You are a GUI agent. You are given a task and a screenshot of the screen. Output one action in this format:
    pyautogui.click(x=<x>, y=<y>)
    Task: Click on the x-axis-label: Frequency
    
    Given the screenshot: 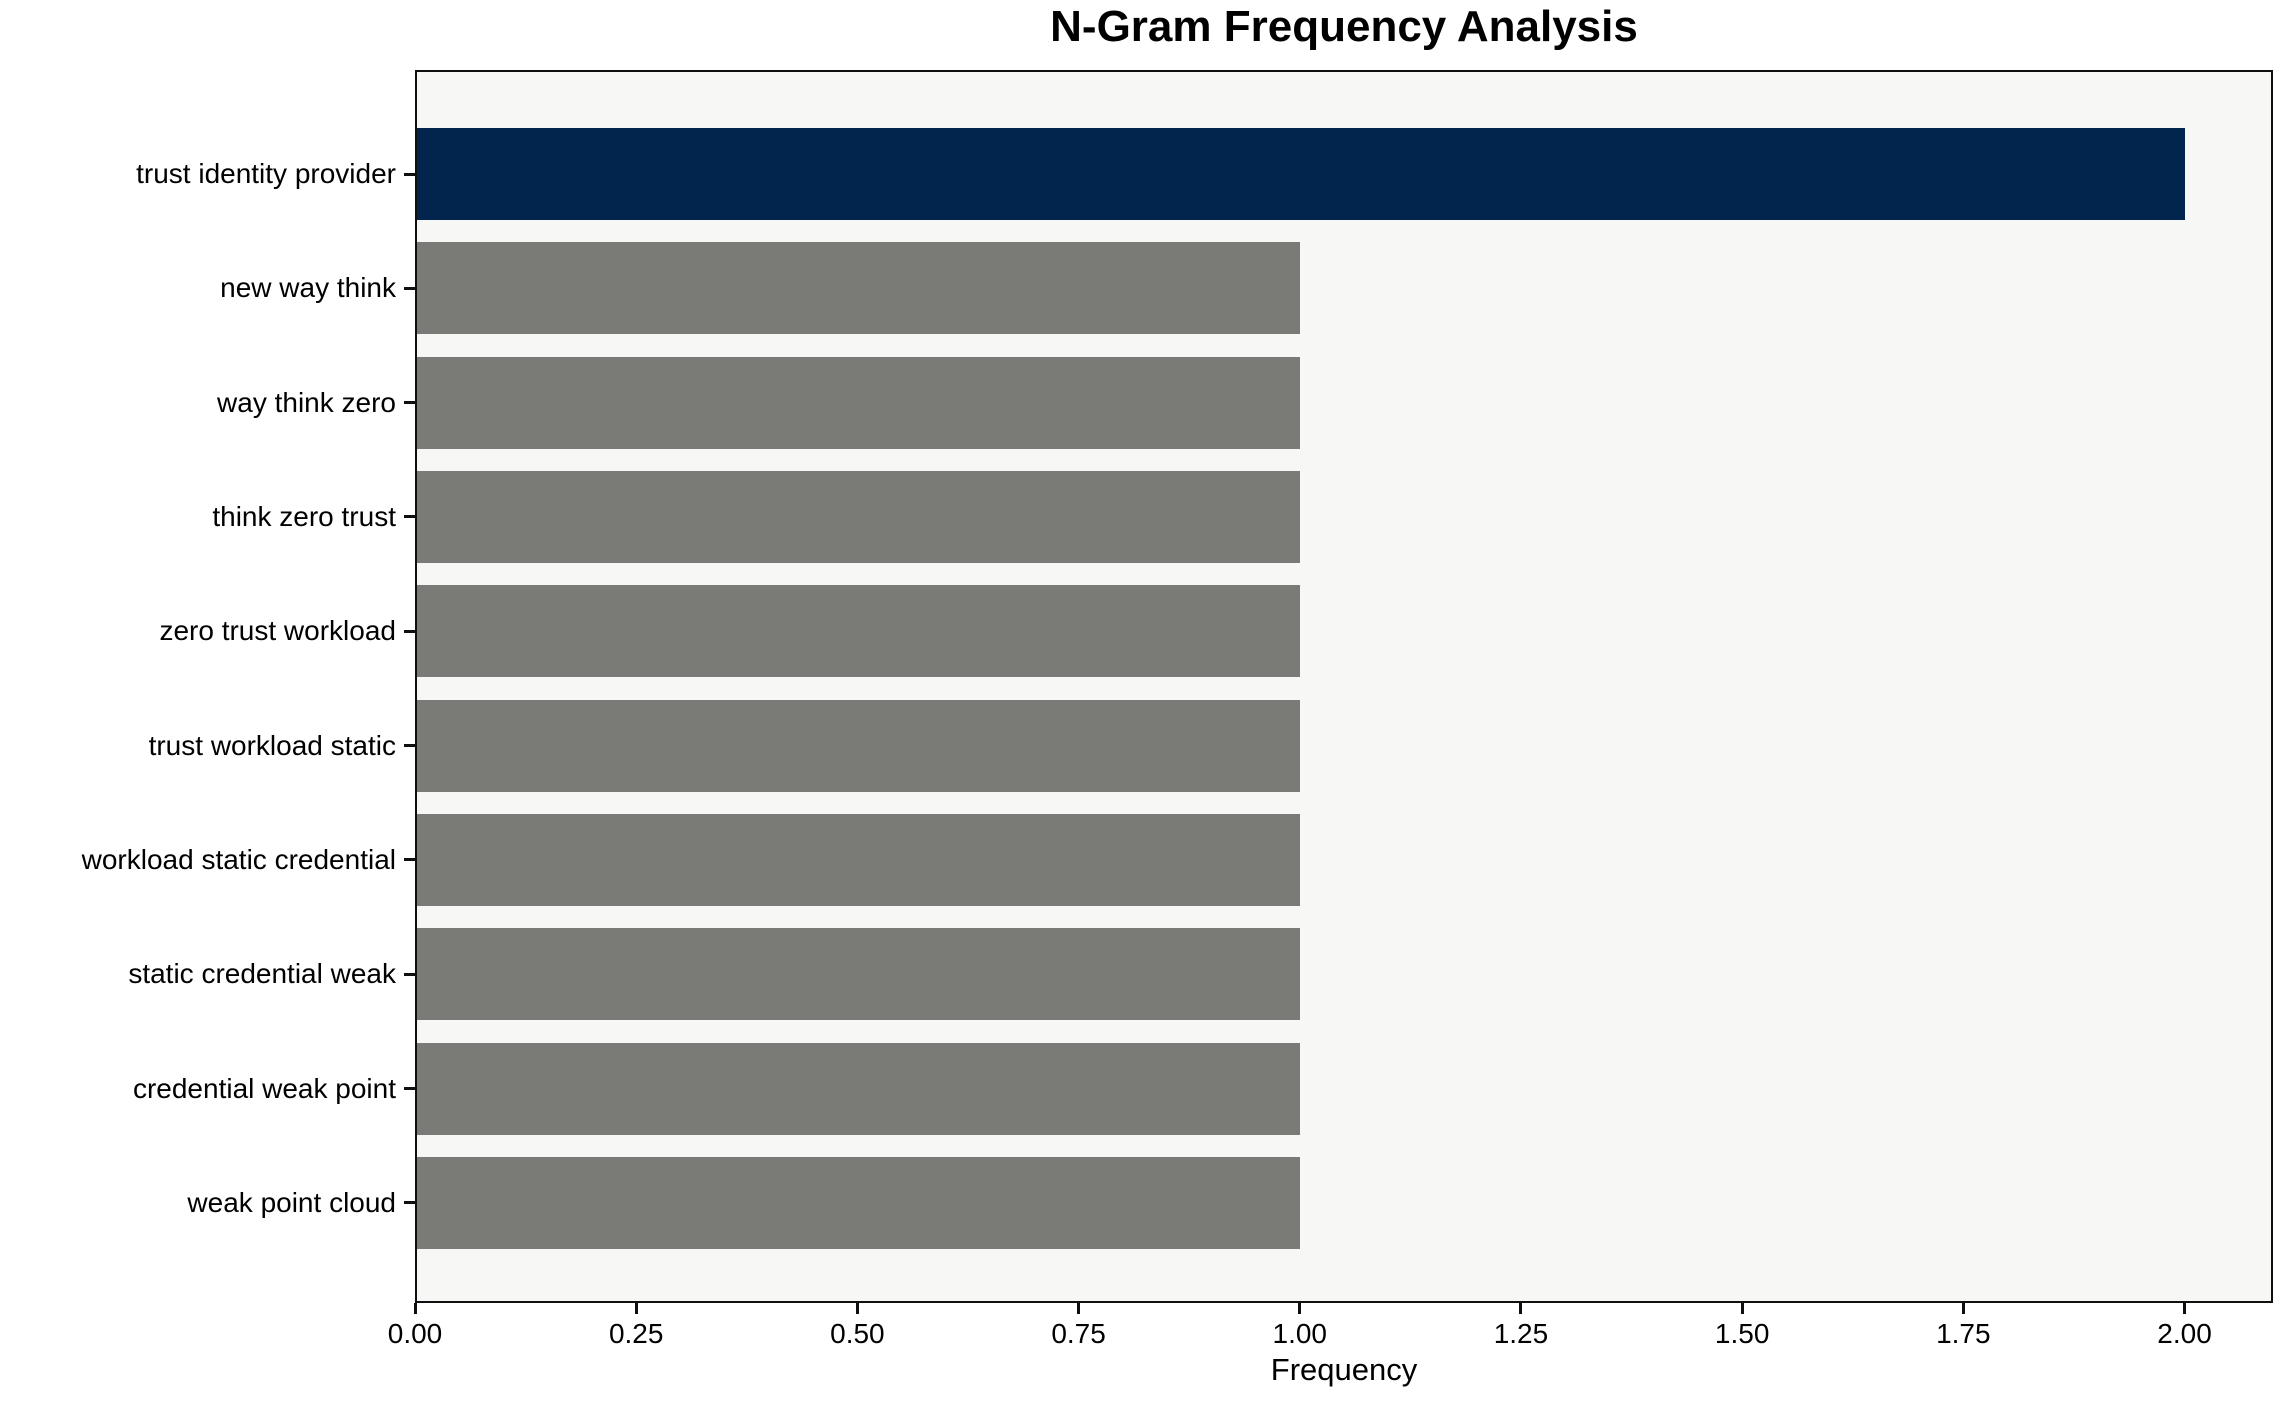 What is the action you would take?
    pyautogui.click(x=1344, y=1369)
    